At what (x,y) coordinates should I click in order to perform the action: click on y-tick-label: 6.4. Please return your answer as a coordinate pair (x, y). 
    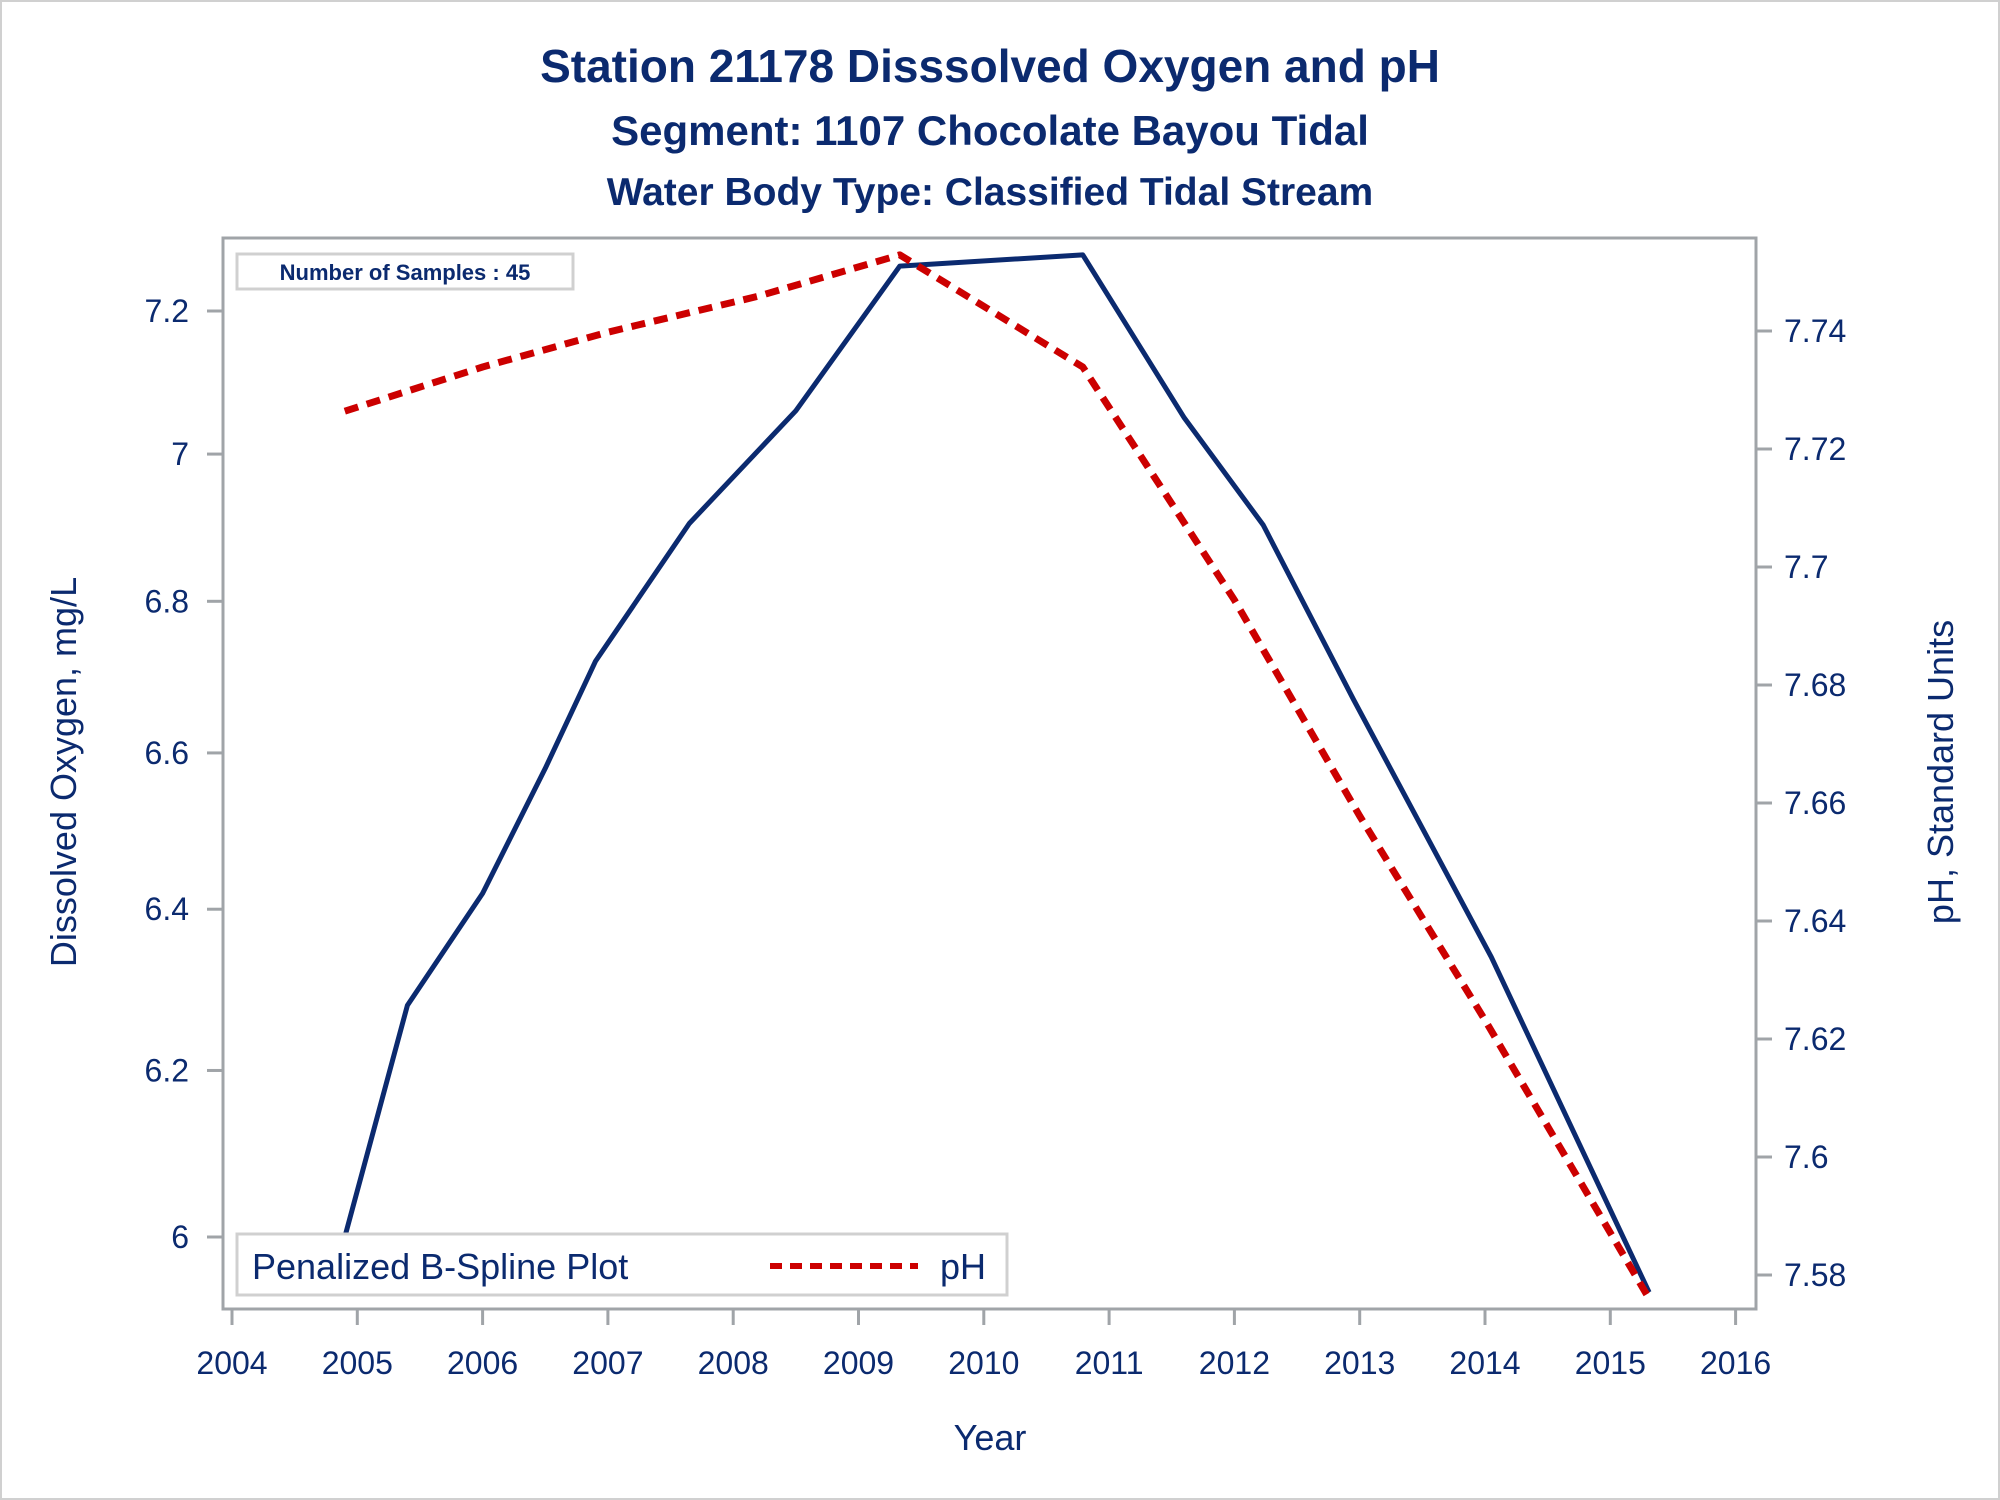
    Looking at the image, I should click on (167, 909).